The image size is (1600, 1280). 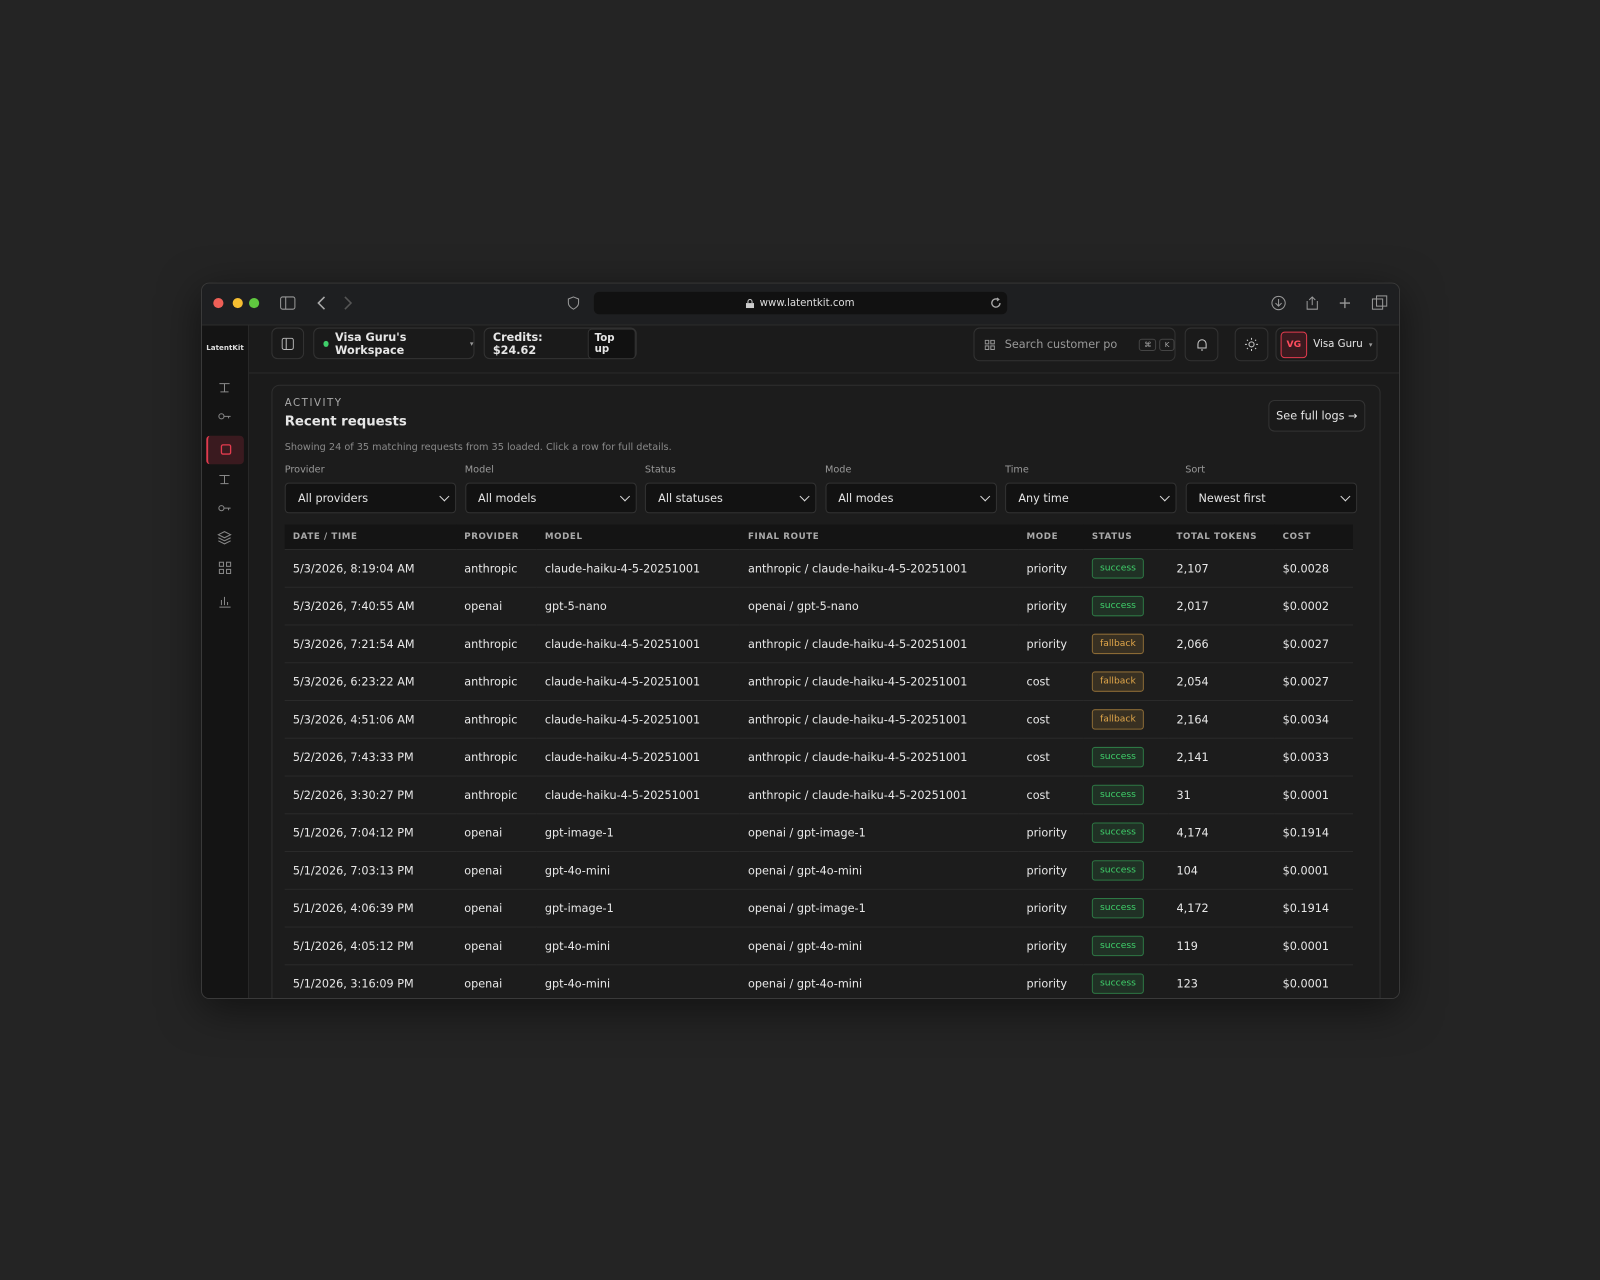 I want to click on forward-icon, so click(x=348, y=303).